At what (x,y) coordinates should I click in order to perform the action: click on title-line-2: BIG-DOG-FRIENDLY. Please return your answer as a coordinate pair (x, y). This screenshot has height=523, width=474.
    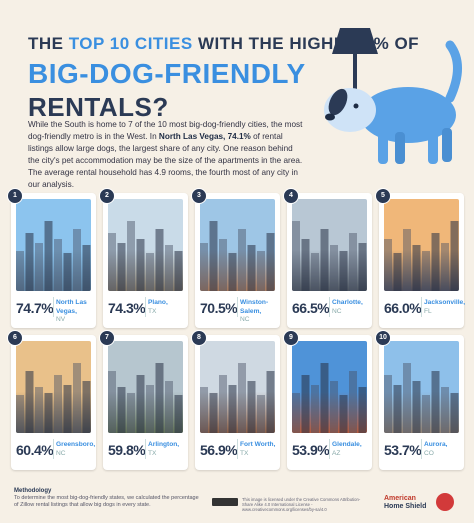
    Looking at the image, I should click on (167, 73).